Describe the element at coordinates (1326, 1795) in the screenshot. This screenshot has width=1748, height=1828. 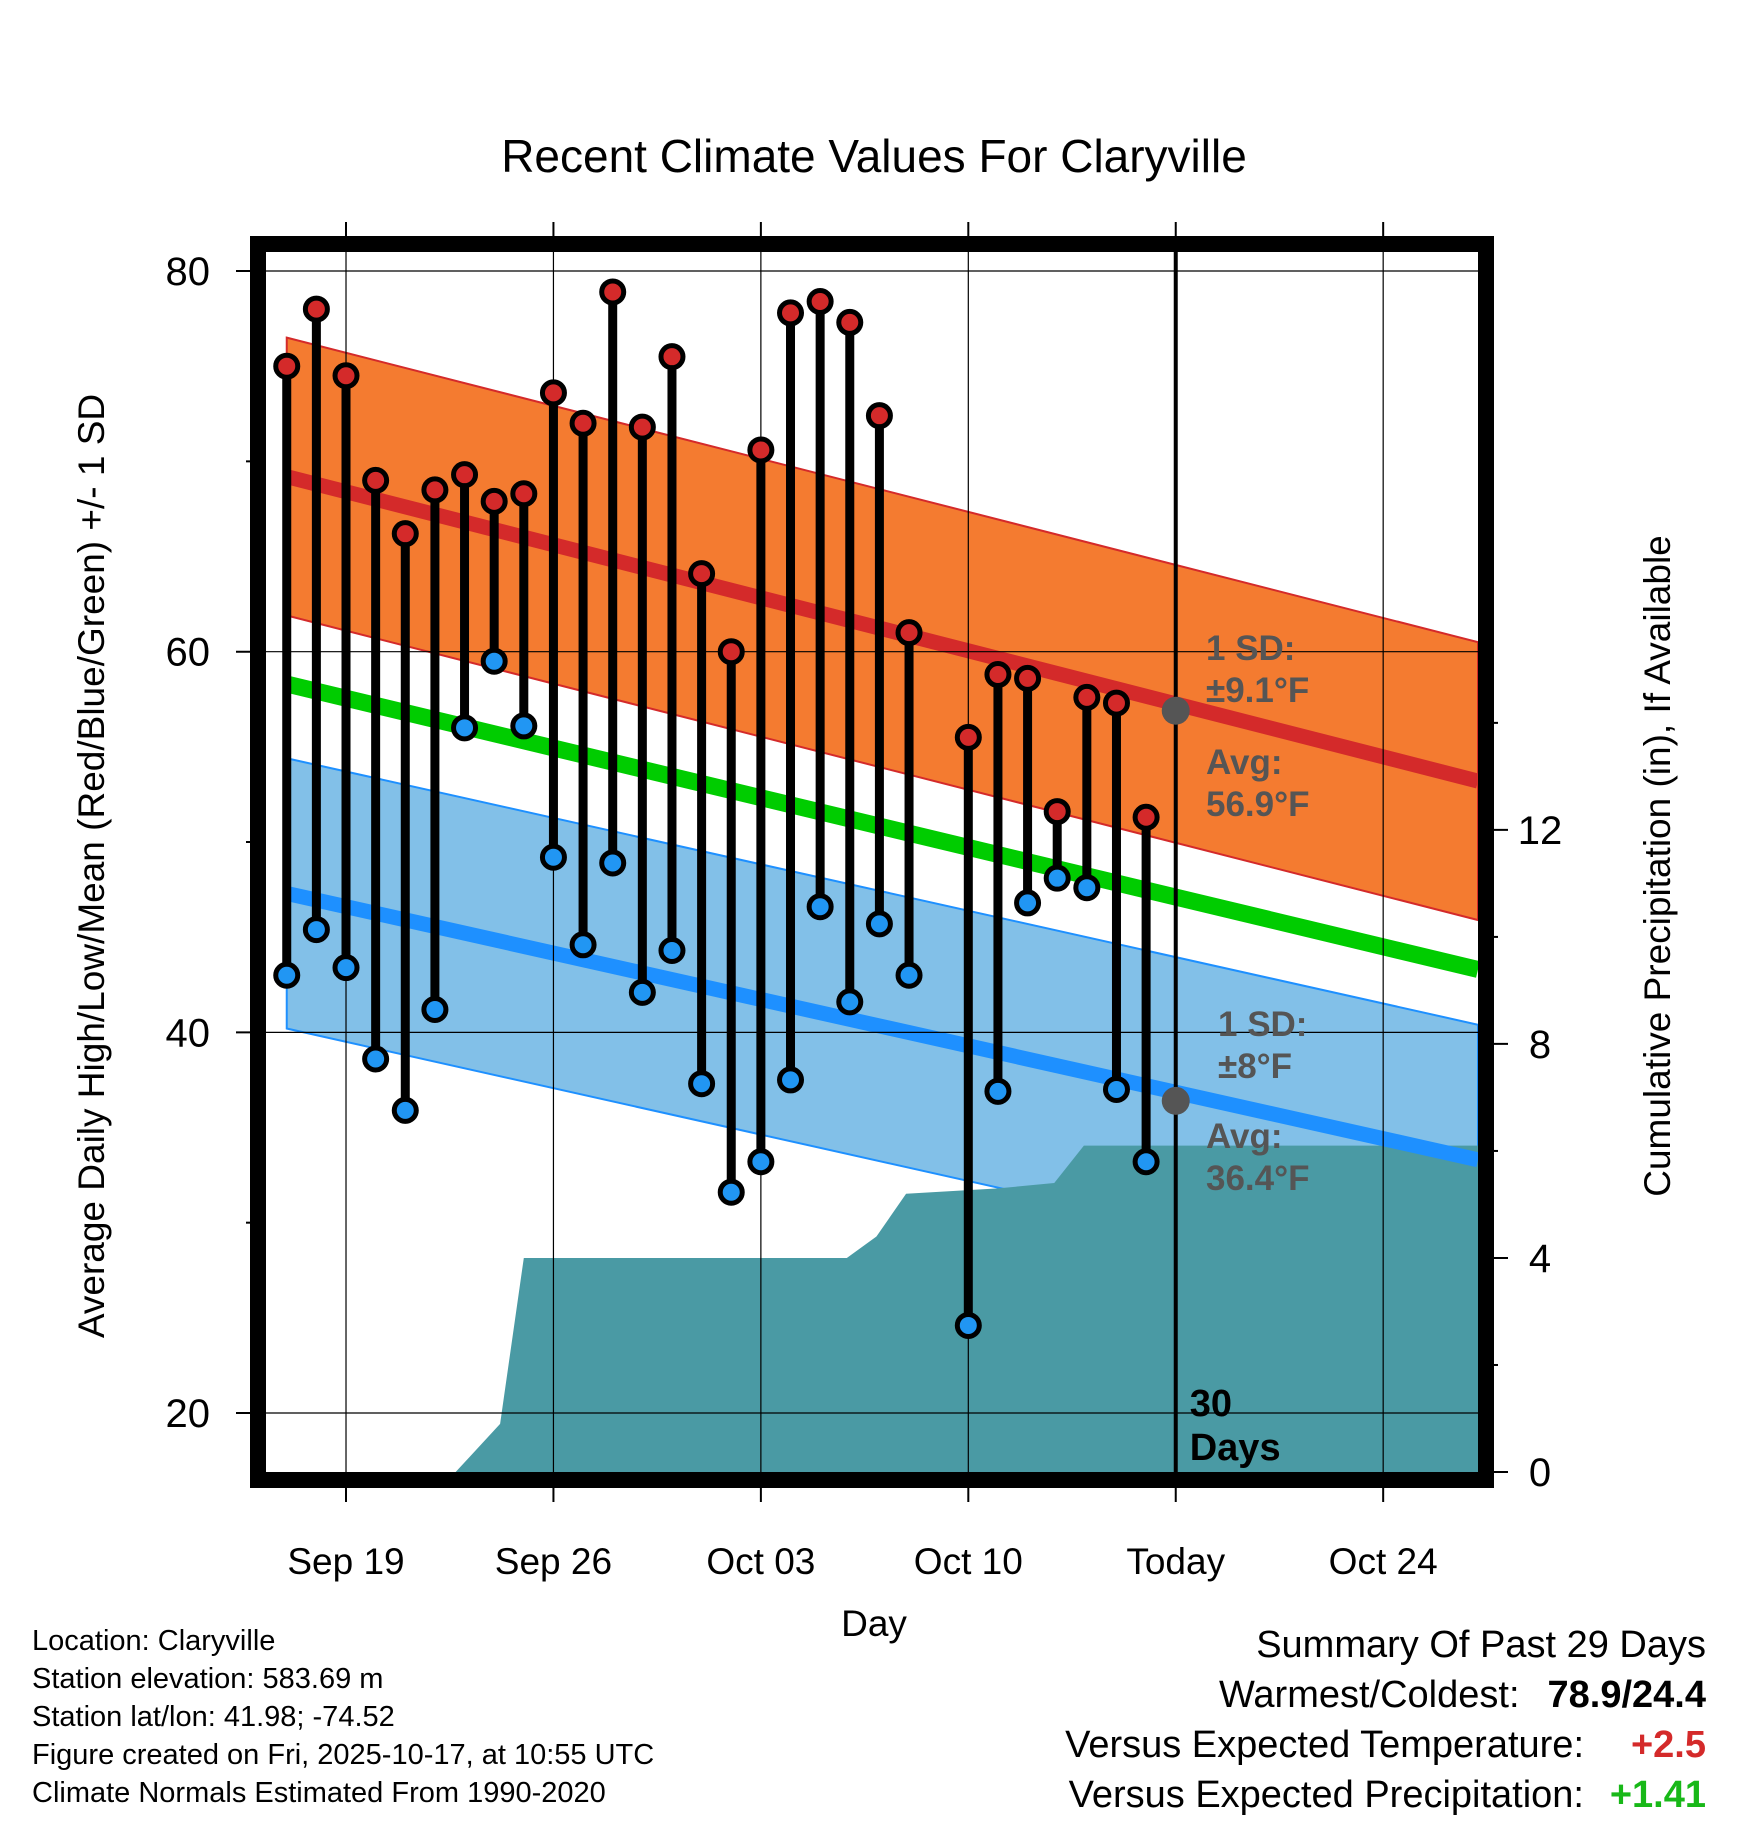
I see `precip-label: Versus Expected Precipitation:` at that location.